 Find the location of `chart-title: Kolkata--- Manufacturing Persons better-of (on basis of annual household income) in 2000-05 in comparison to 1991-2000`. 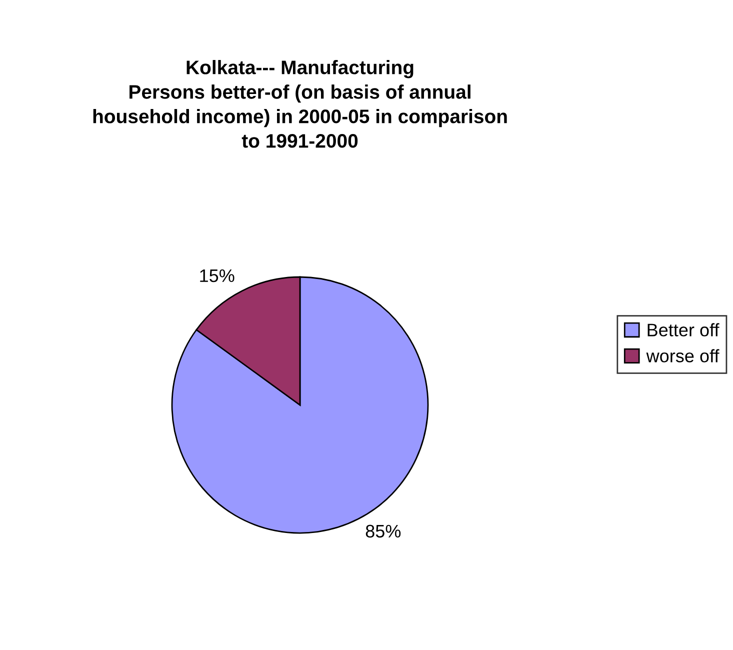

chart-title: Kolkata--- Manufacturing Persons better-of (on basis of annual household income) in 2000-05 in comparison to 1991-2000 is located at coordinates (300, 104).